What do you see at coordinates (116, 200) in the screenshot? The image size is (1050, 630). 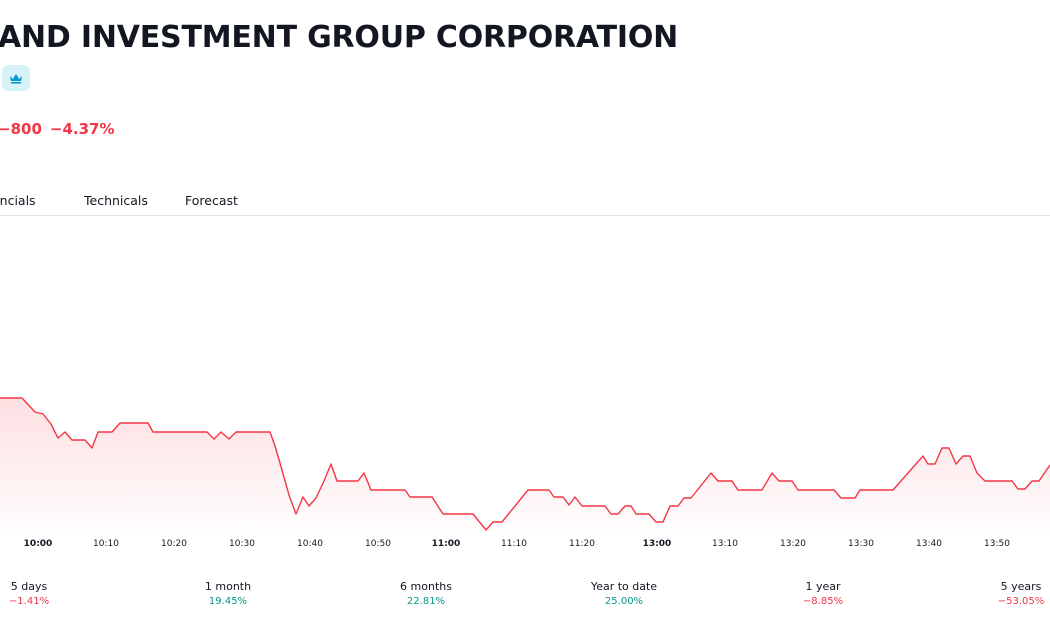 I see `tab-technicals: Technicals` at bounding box center [116, 200].